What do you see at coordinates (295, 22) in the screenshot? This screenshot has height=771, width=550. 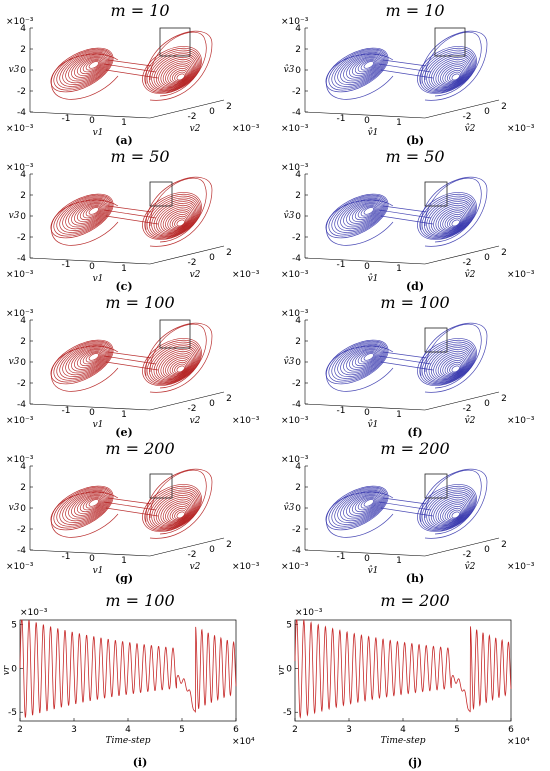 I see `z-exponent-label: ×10⁻³` at bounding box center [295, 22].